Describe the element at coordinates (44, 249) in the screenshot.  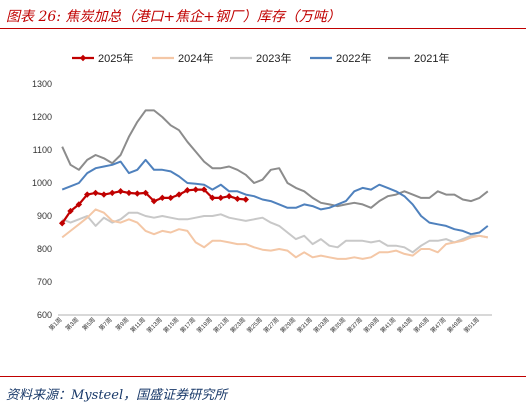
I see `y-tick-label: 800` at that location.